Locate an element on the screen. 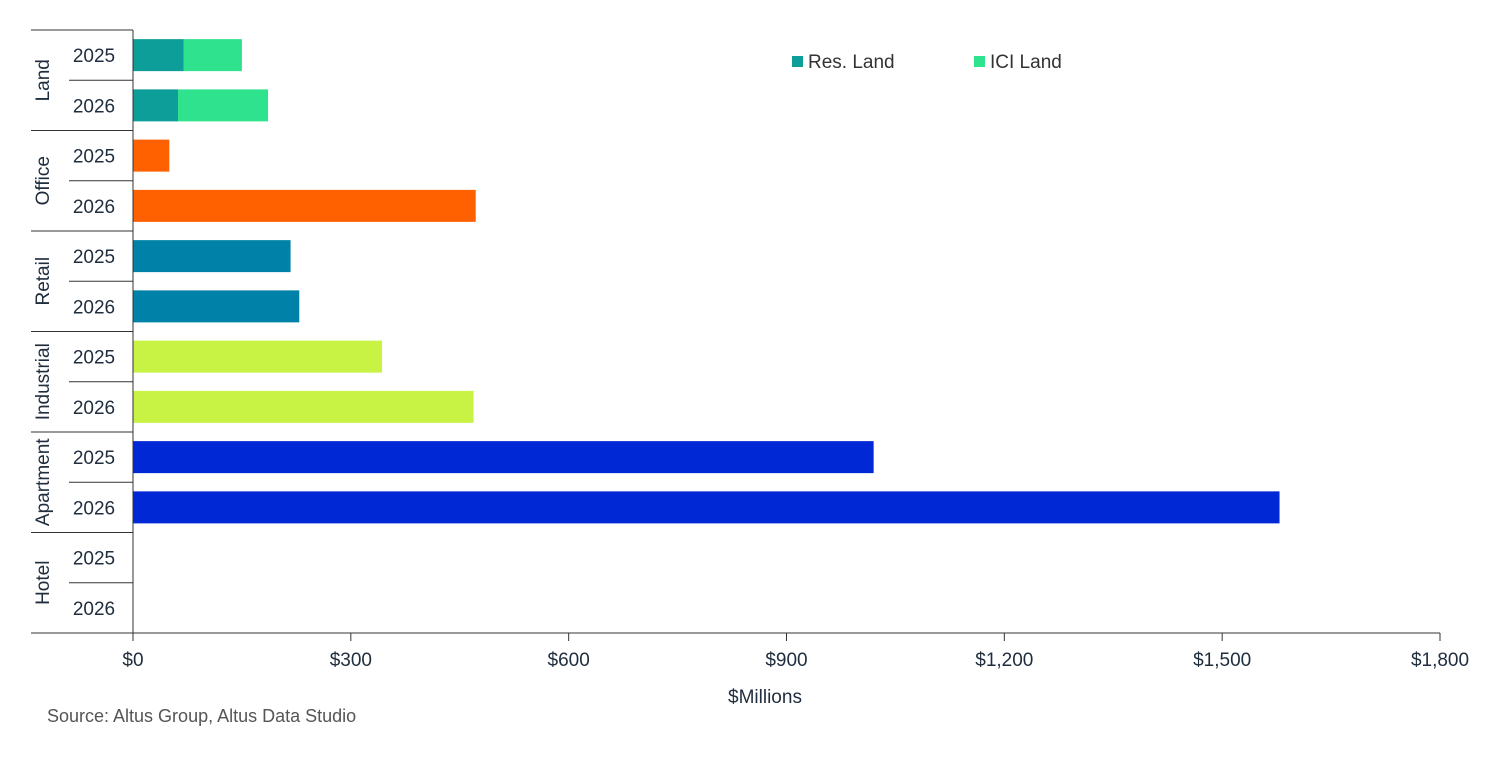 This screenshot has width=1495, height=762. bar-apartment-2025 is located at coordinates (503, 457).